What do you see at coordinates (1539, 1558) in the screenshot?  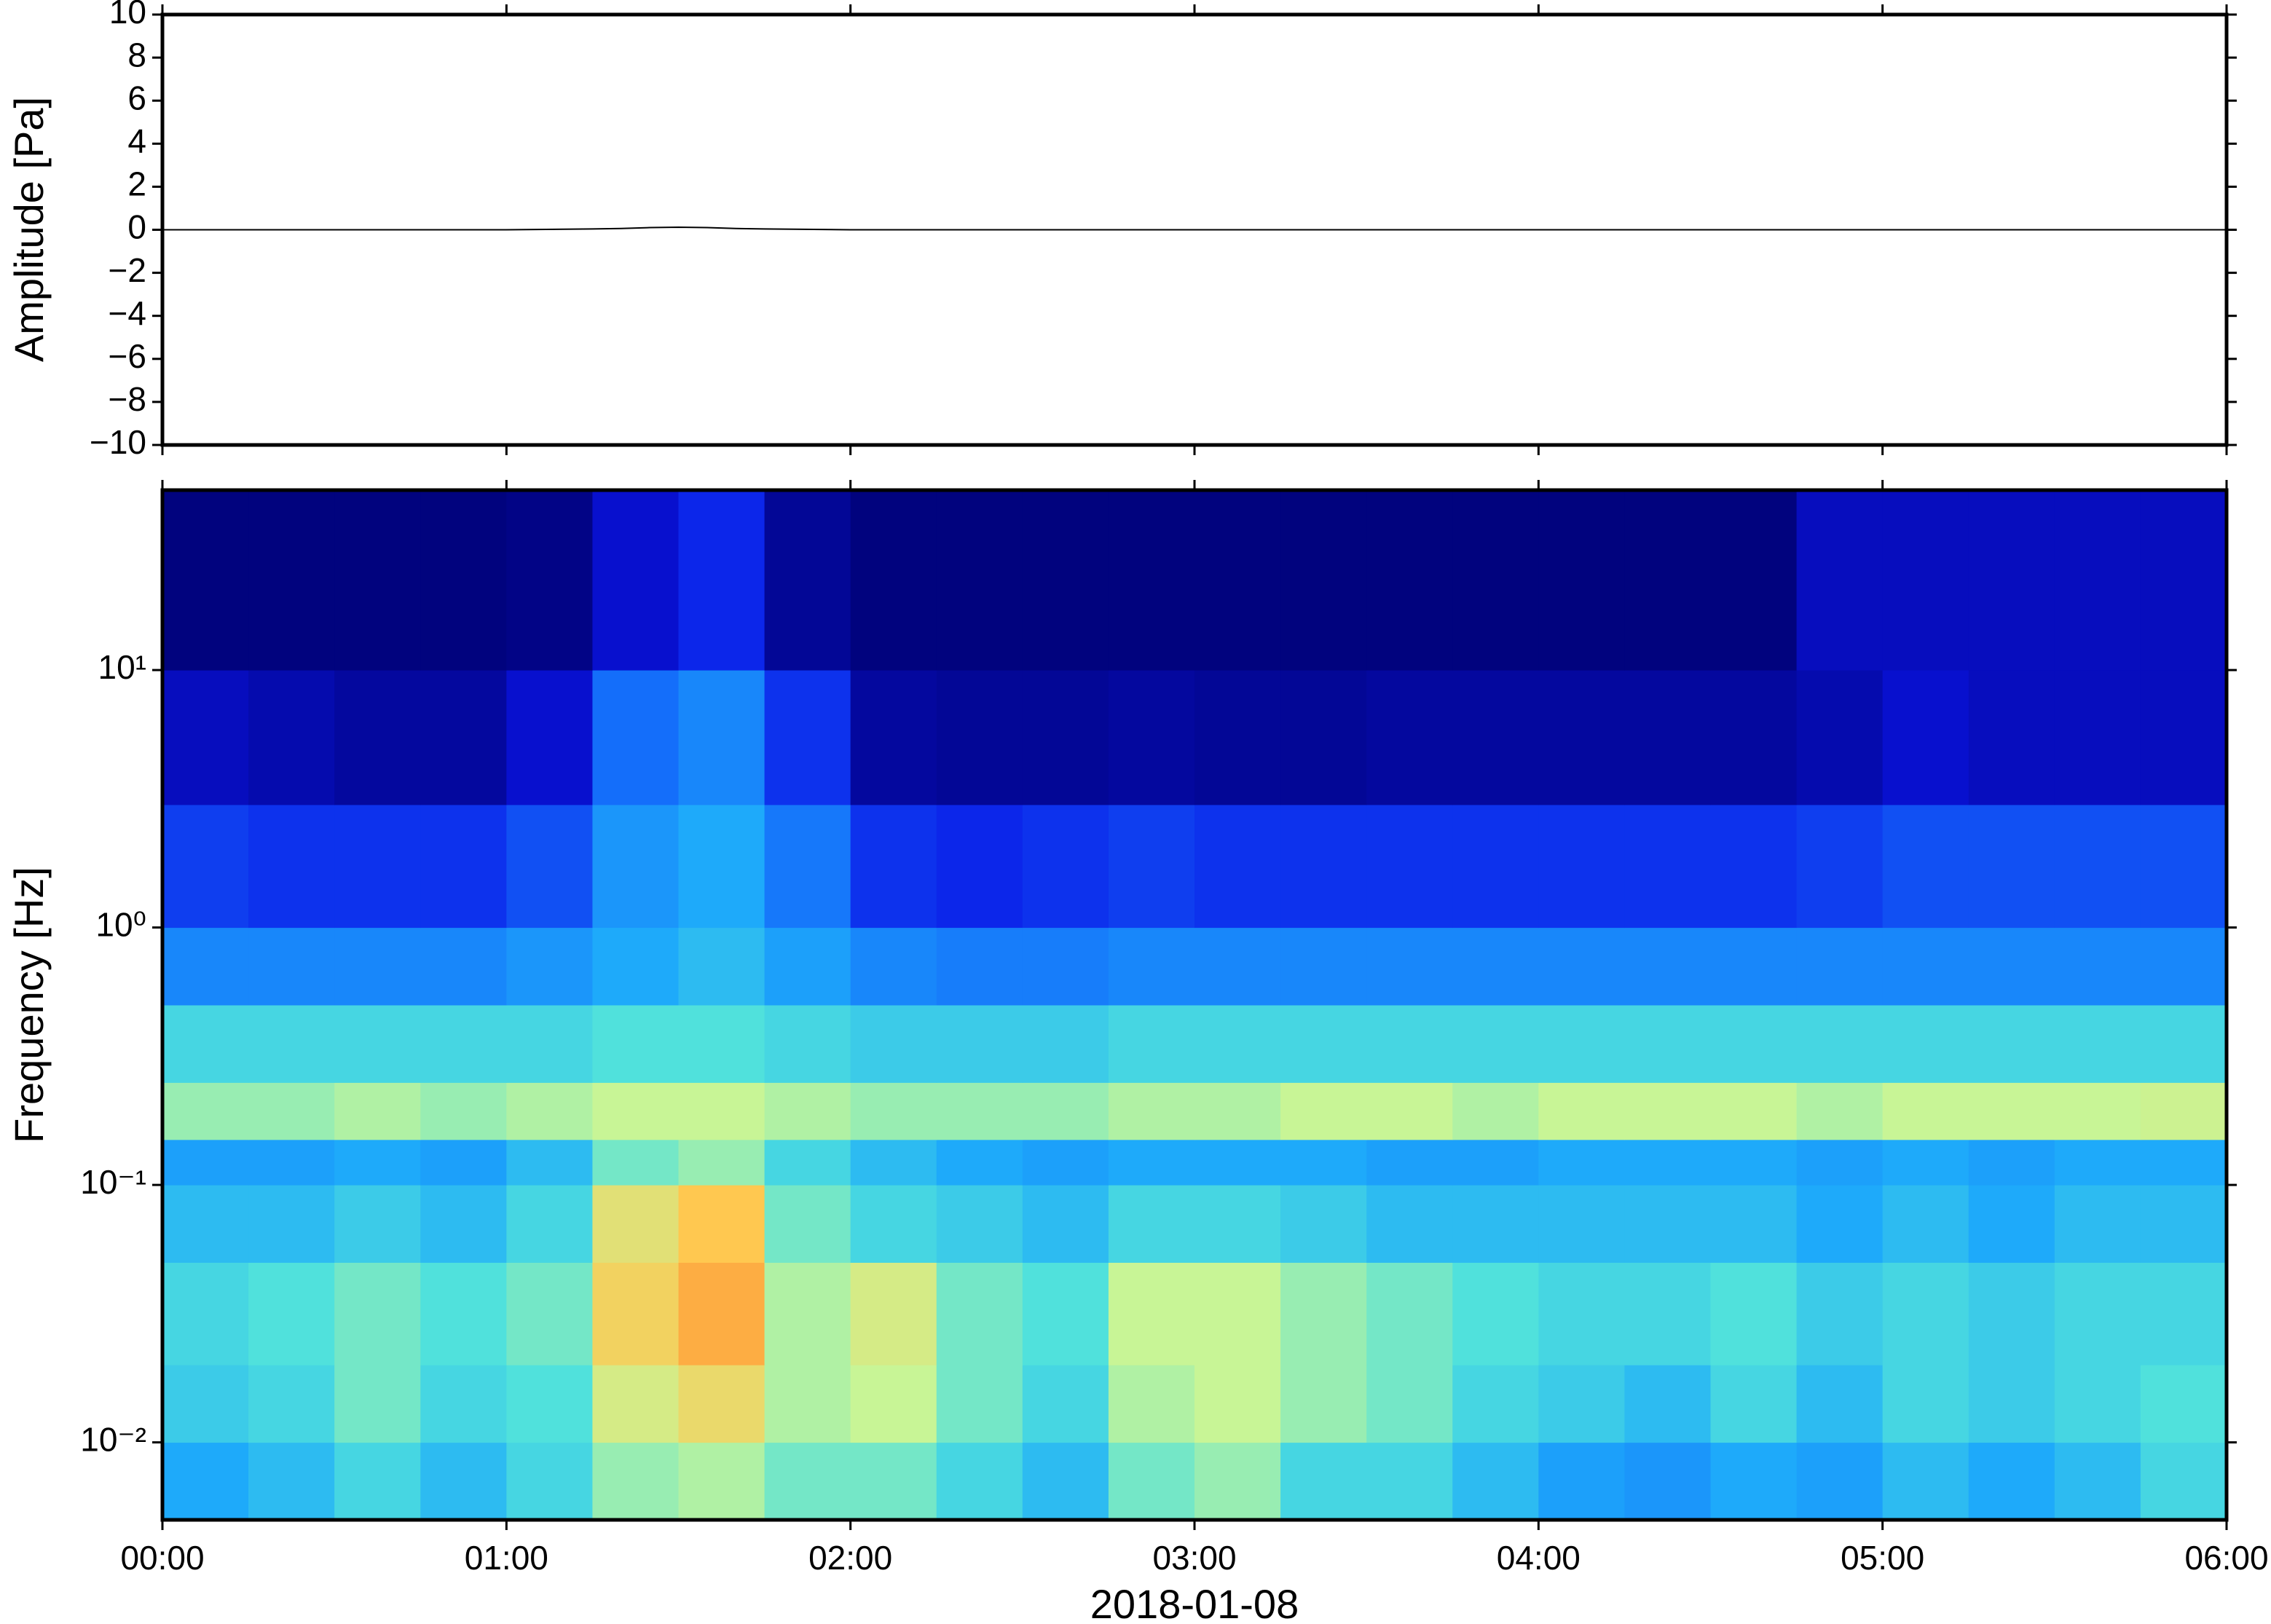 I see `x-tick-label: 04:00` at bounding box center [1539, 1558].